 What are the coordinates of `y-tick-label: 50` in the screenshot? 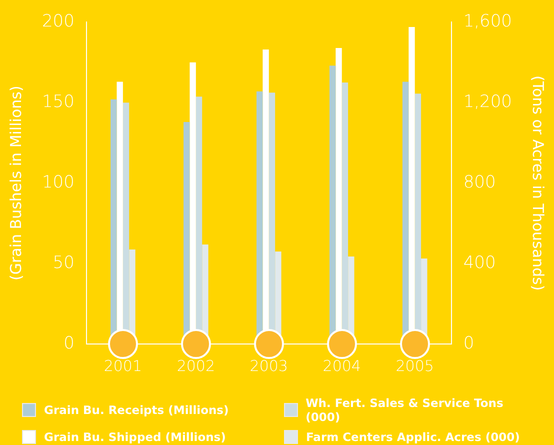 It's located at (63, 262).